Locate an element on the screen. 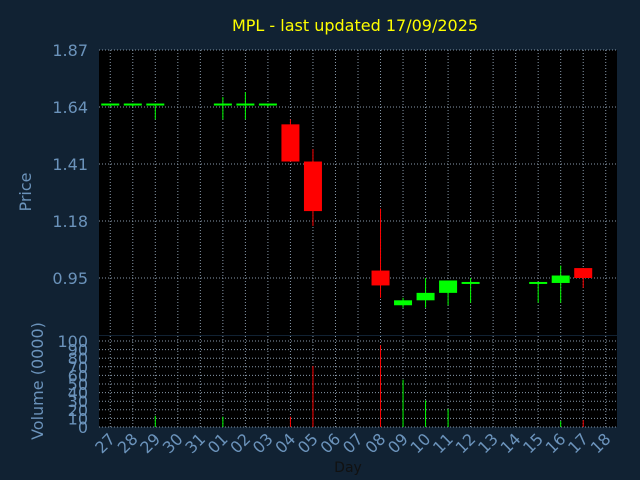 The width and height of the screenshot is (640, 480). volume-tick-label: 50 is located at coordinates (78, 384).